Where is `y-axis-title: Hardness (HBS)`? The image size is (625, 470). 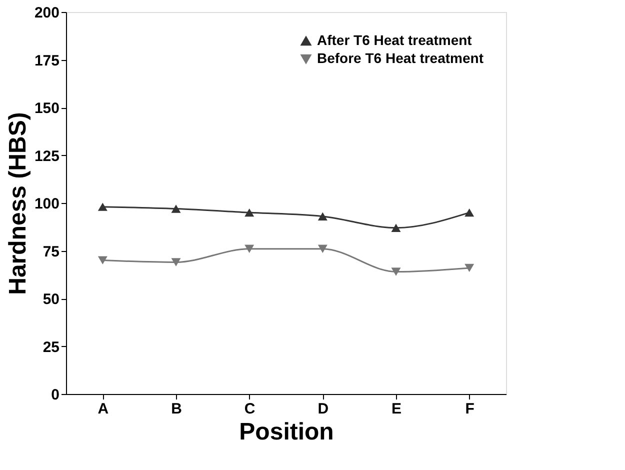
y-axis-title: Hardness (HBS) is located at coordinates (18, 203).